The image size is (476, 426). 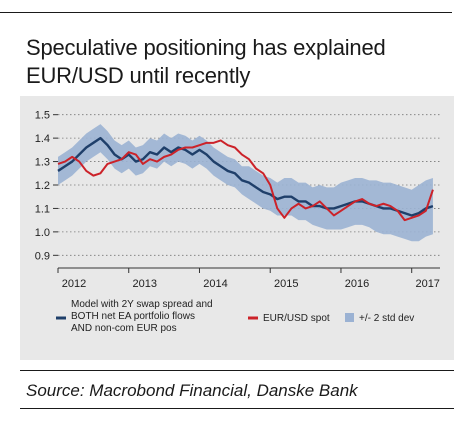 What do you see at coordinates (42, 209) in the screenshot?
I see `y-tick-label: 1.1` at bounding box center [42, 209].